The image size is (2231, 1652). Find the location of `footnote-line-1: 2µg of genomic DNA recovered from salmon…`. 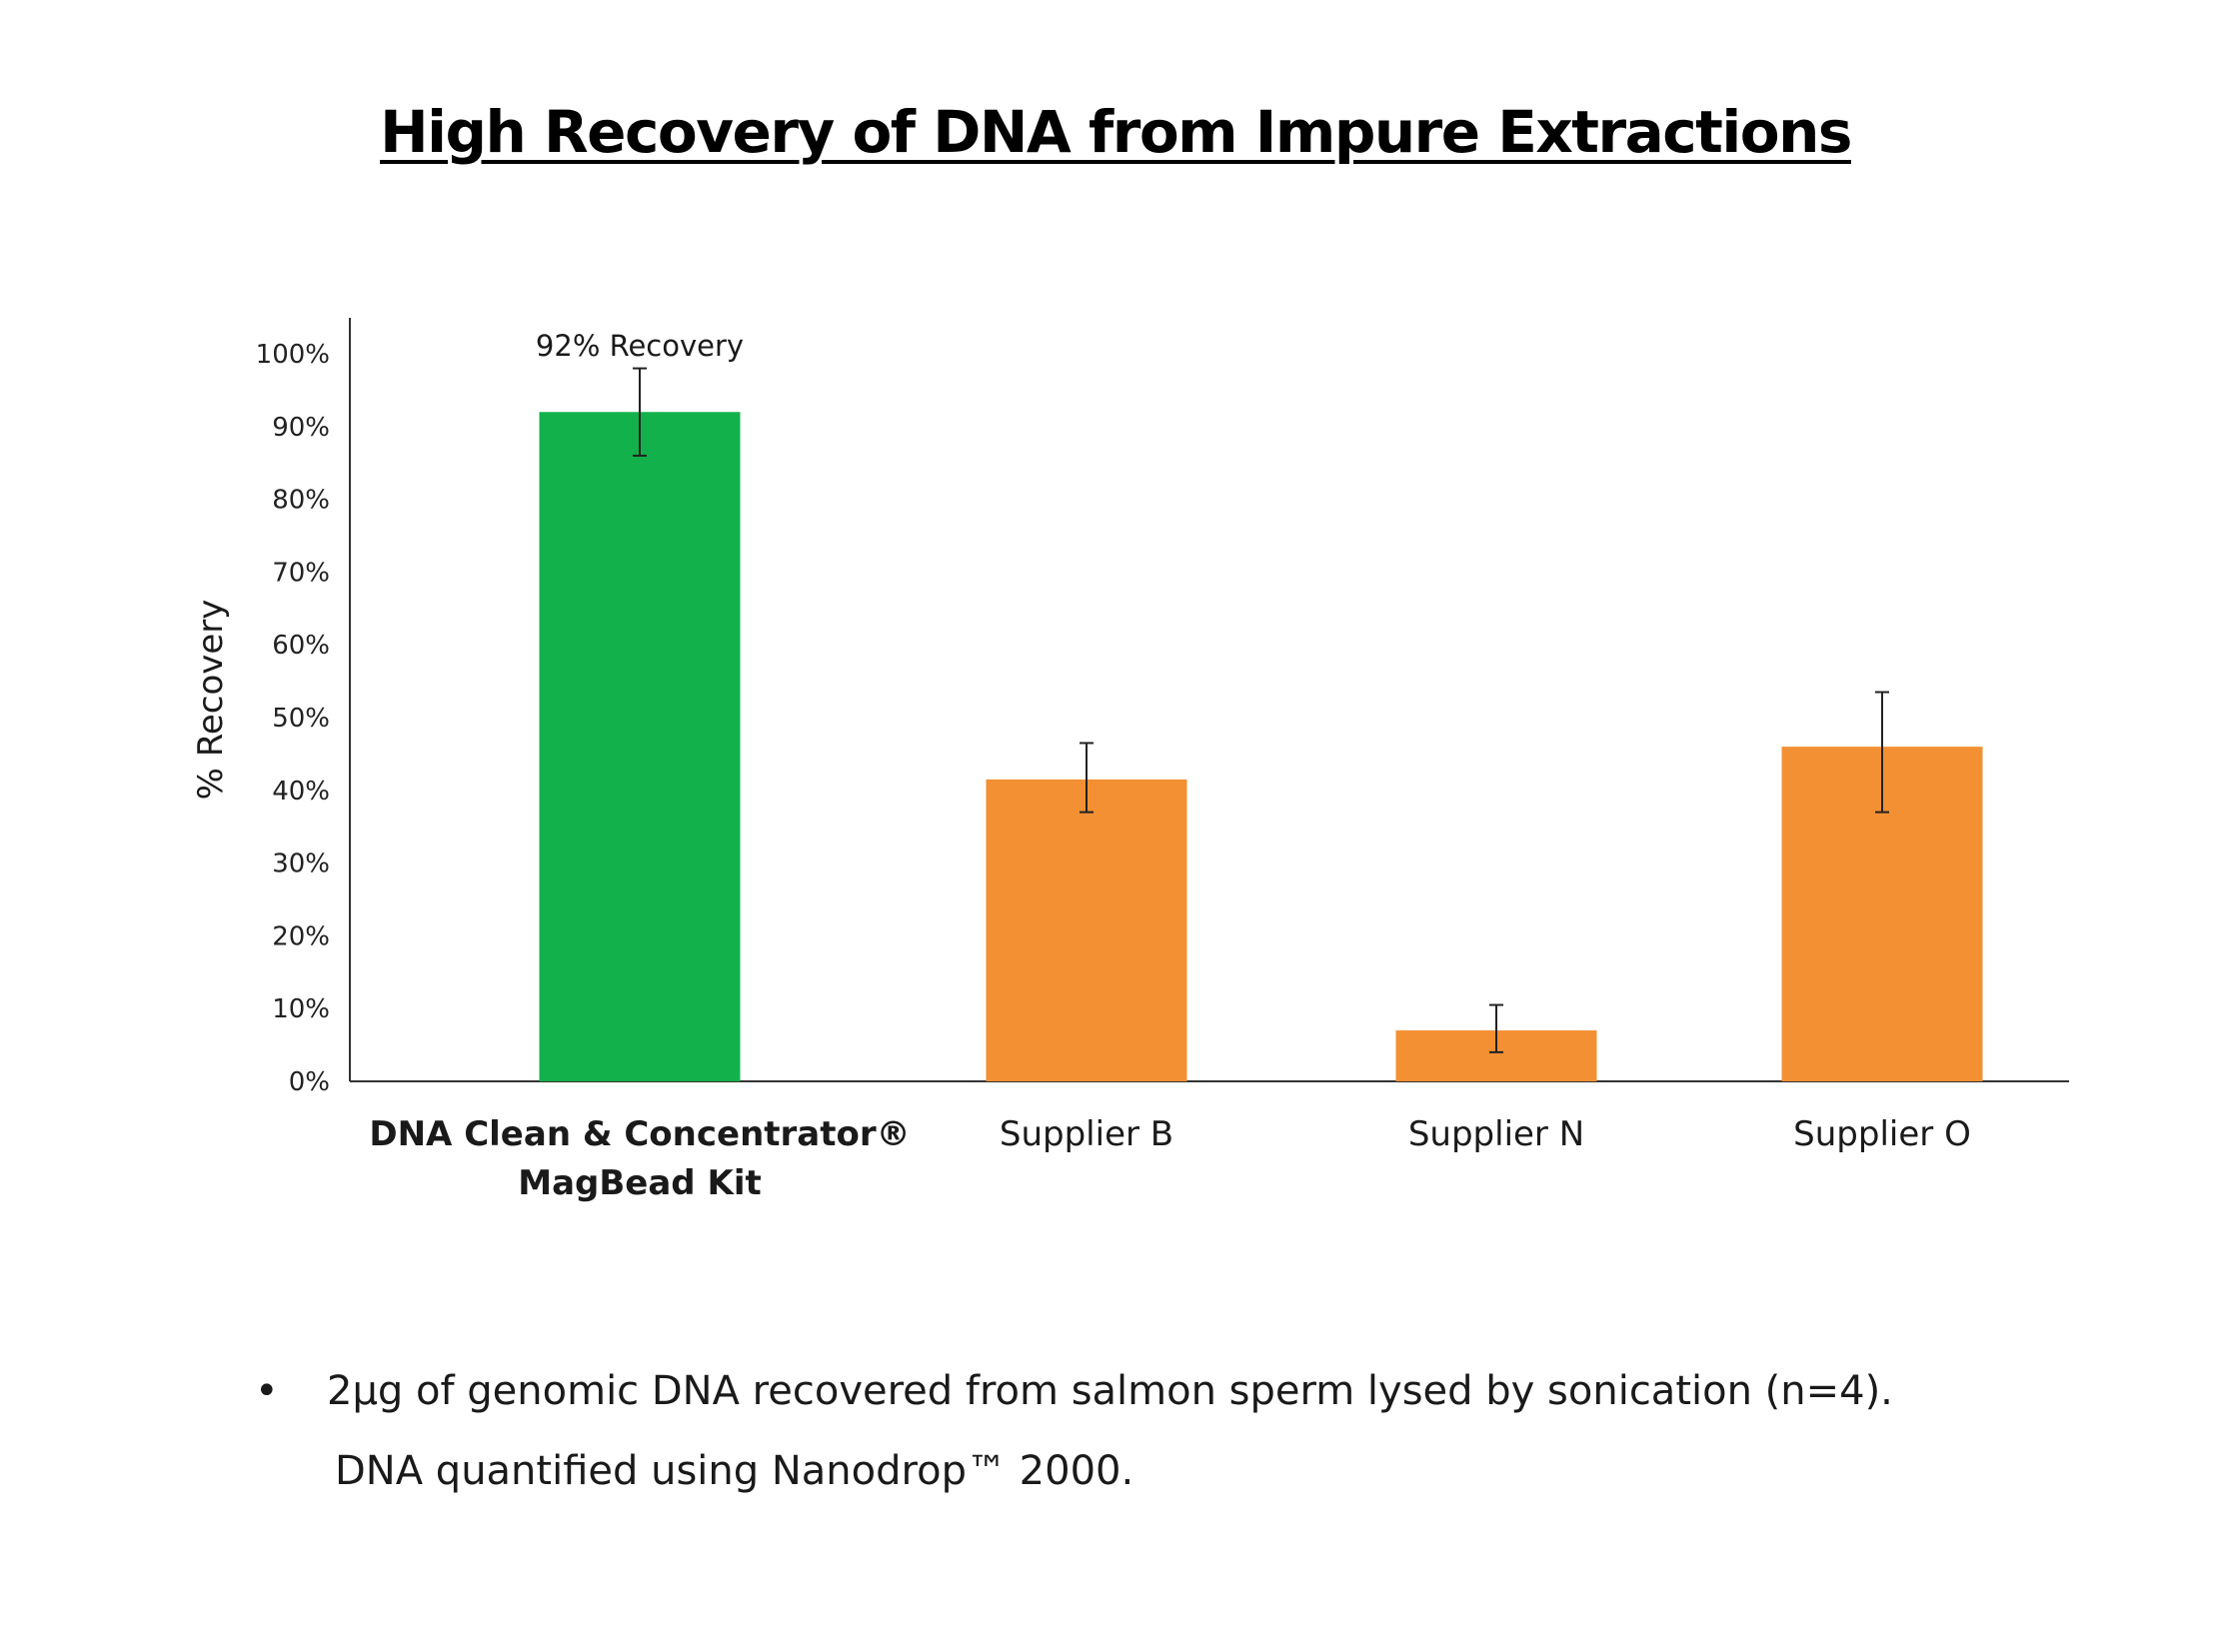

footnote-line-1: 2µg of genomic DNA recovered from salmon… is located at coordinates (1110, 1391).